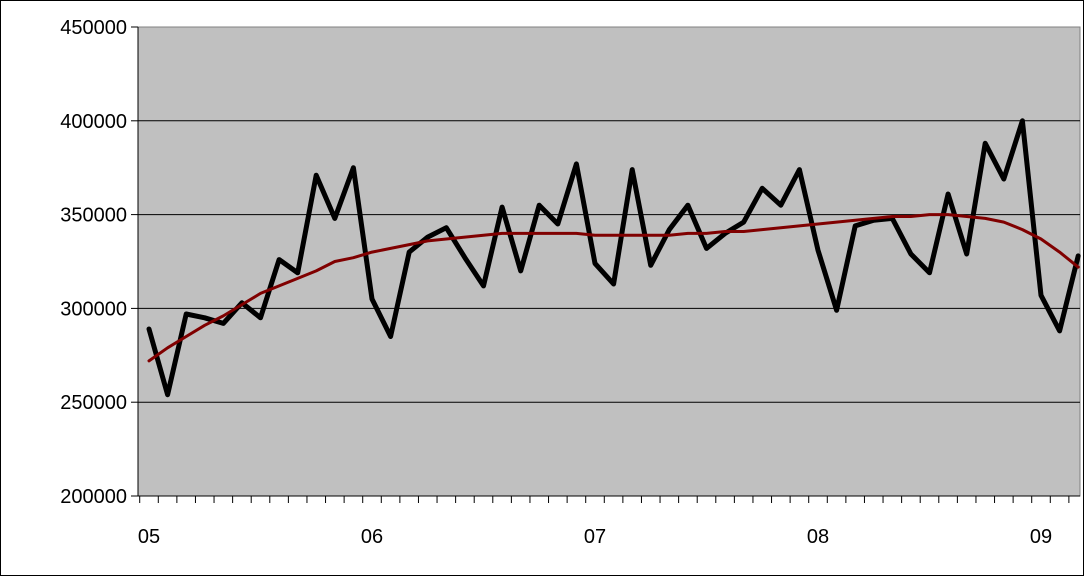  What do you see at coordinates (149, 537) in the screenshot?
I see `x-tick-label: 05` at bounding box center [149, 537].